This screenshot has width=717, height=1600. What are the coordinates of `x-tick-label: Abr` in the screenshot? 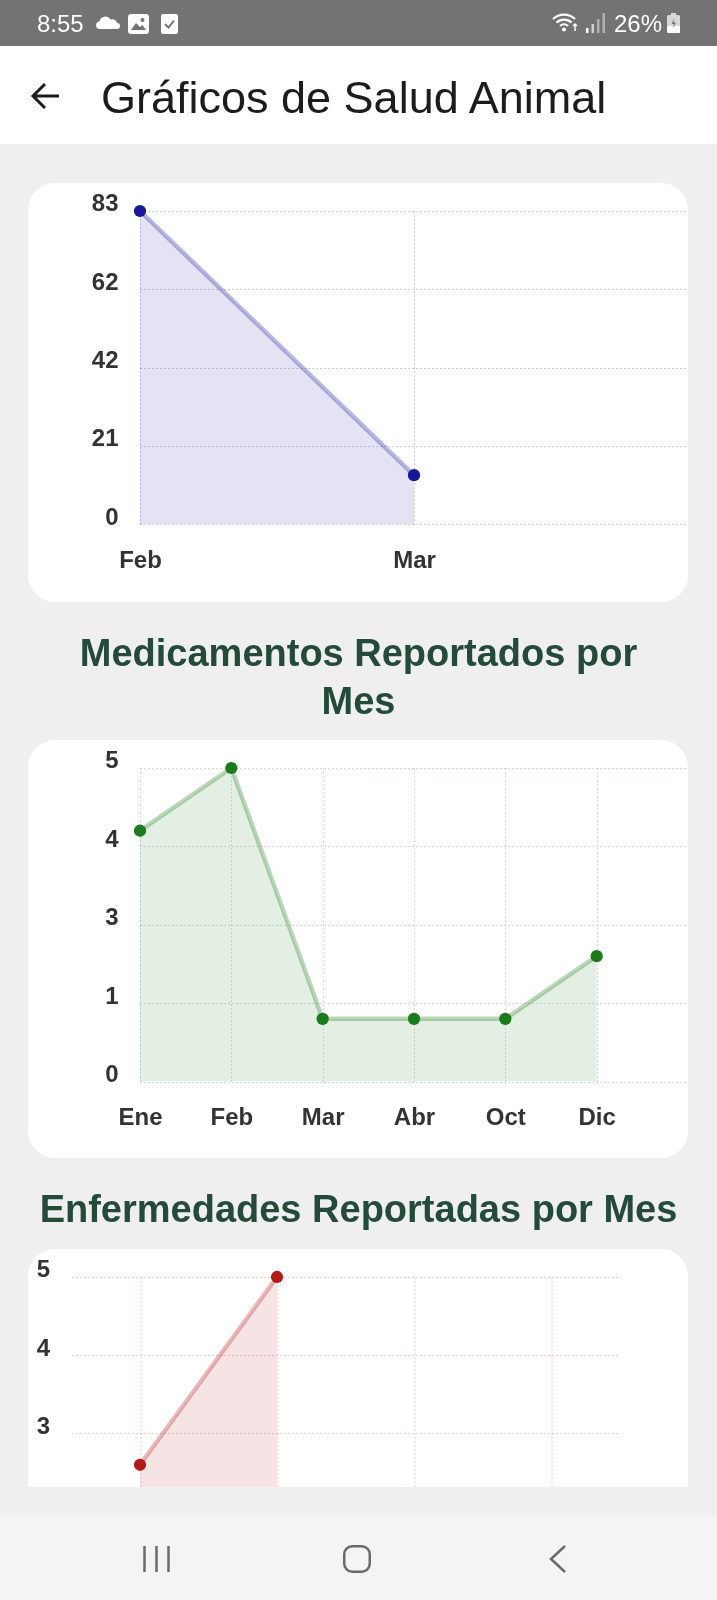 It's located at (414, 1117).